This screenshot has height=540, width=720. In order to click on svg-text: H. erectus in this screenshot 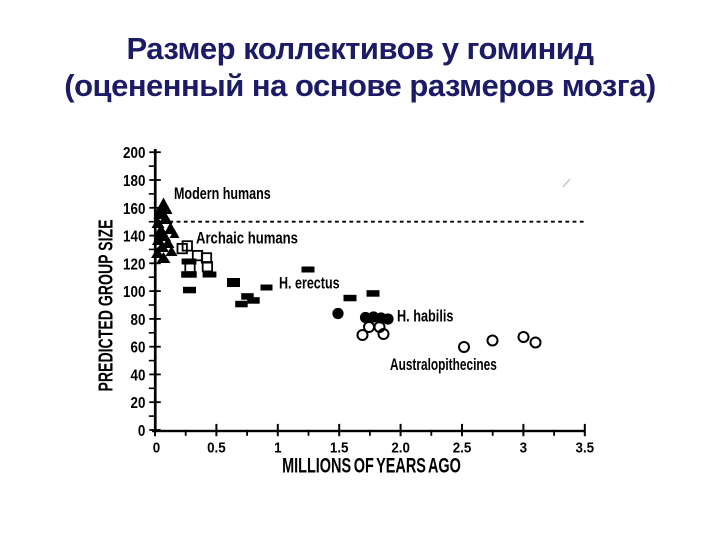, I will do `click(309, 284)`.